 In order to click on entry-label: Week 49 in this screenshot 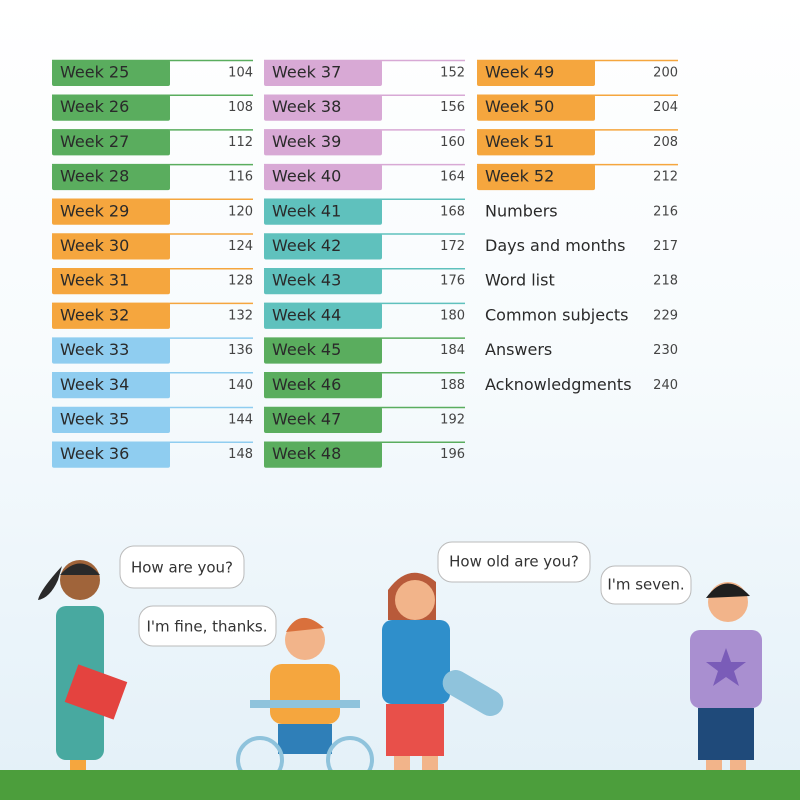, I will do `click(519, 72)`.